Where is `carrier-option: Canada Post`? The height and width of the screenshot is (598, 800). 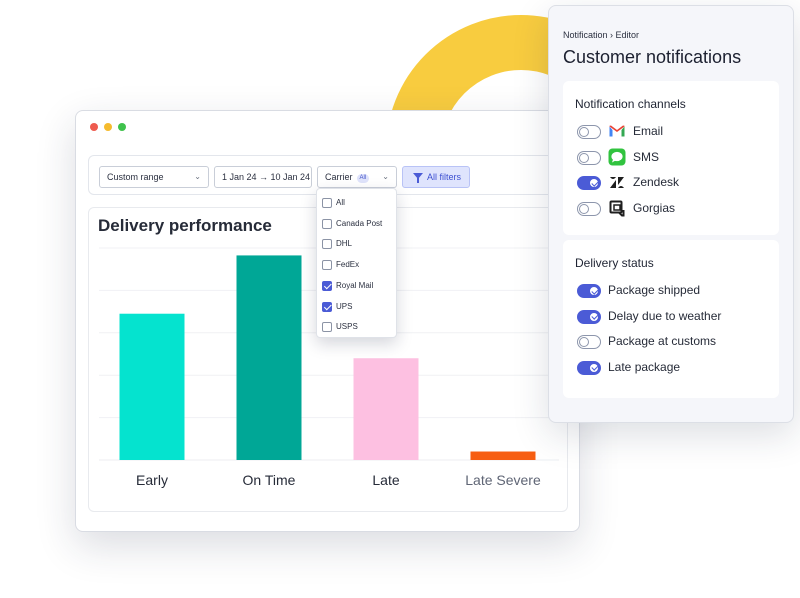
carrier-option: Canada Post is located at coordinates (358, 224).